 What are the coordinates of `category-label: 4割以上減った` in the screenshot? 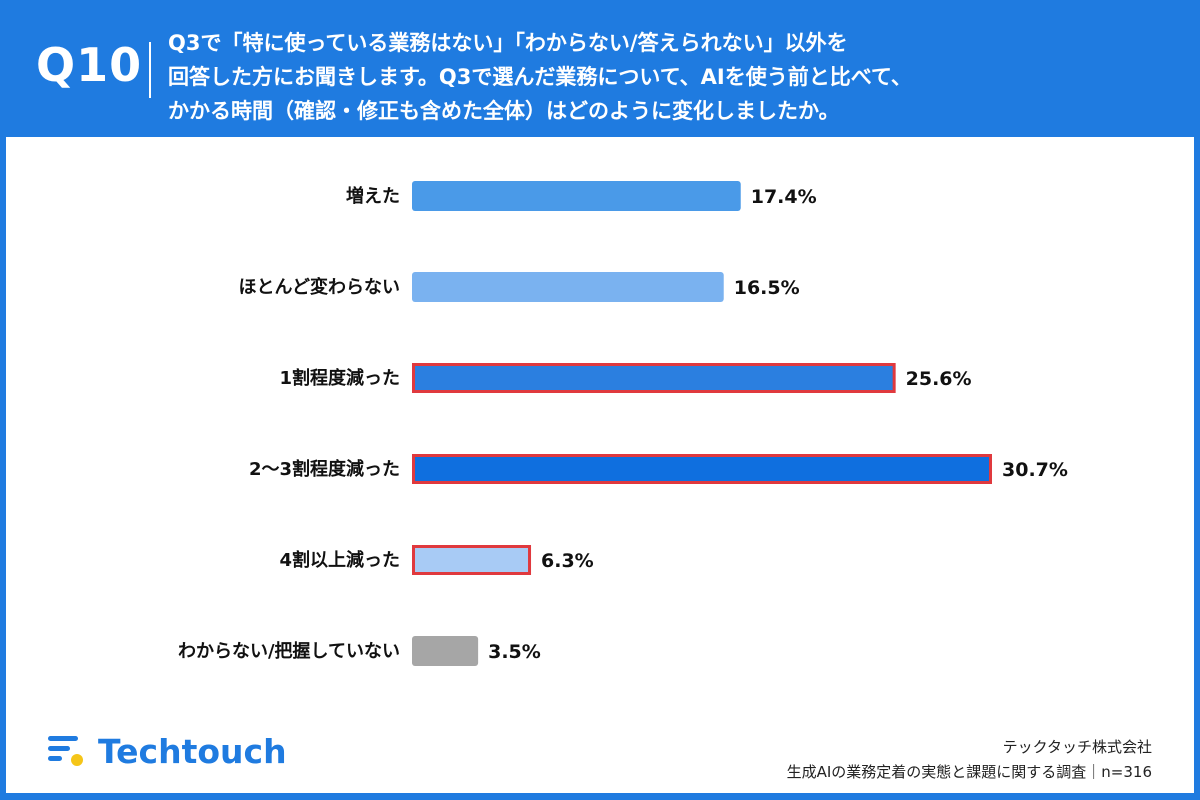 It's located at (339, 560).